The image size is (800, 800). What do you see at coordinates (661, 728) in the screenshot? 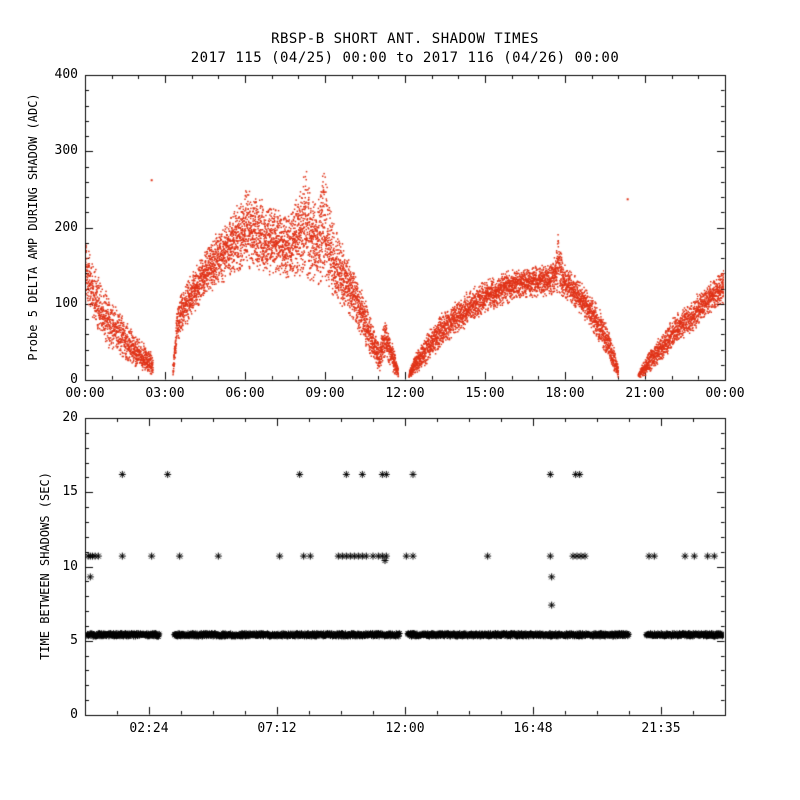
I see `bottom-x-tick-label: 21:35` at bounding box center [661, 728].